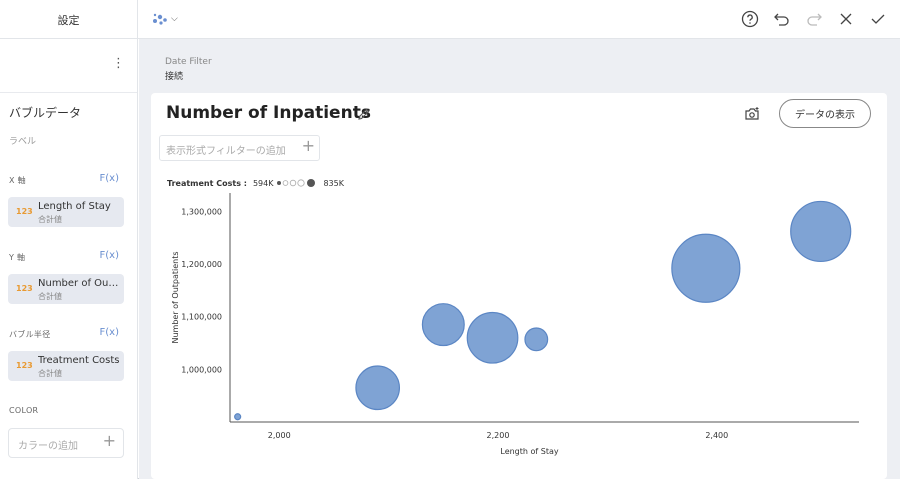 This screenshot has height=479, width=900. I want to click on y-tick-label: 1,200,000, so click(201, 264).